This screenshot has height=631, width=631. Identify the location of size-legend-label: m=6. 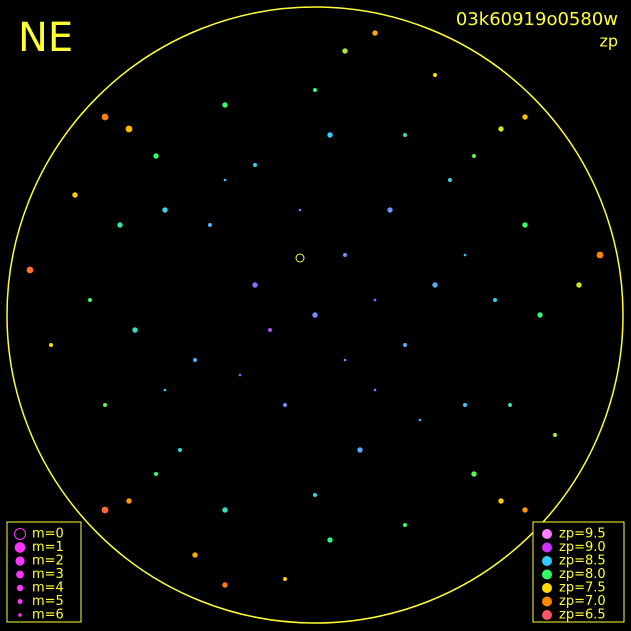
(48, 615).